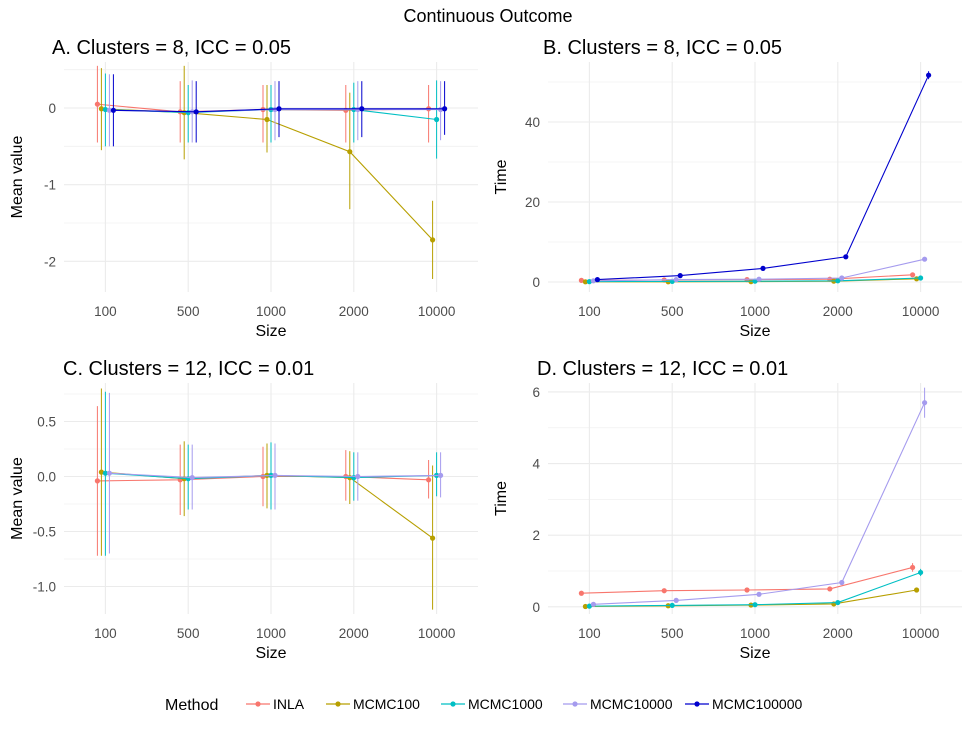 This screenshot has height=736, width=976. Describe the element at coordinates (267, 172) in the screenshot. I see `series-mcmc100` at that location.